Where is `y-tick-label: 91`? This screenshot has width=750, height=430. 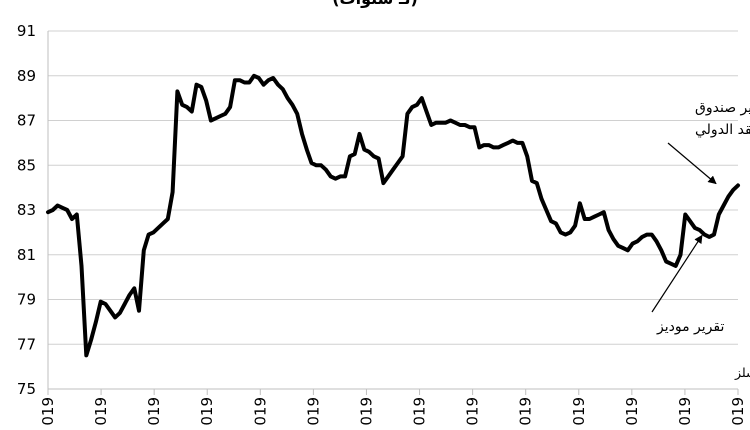
y-tick-label: 91 is located at coordinates (26, 31).